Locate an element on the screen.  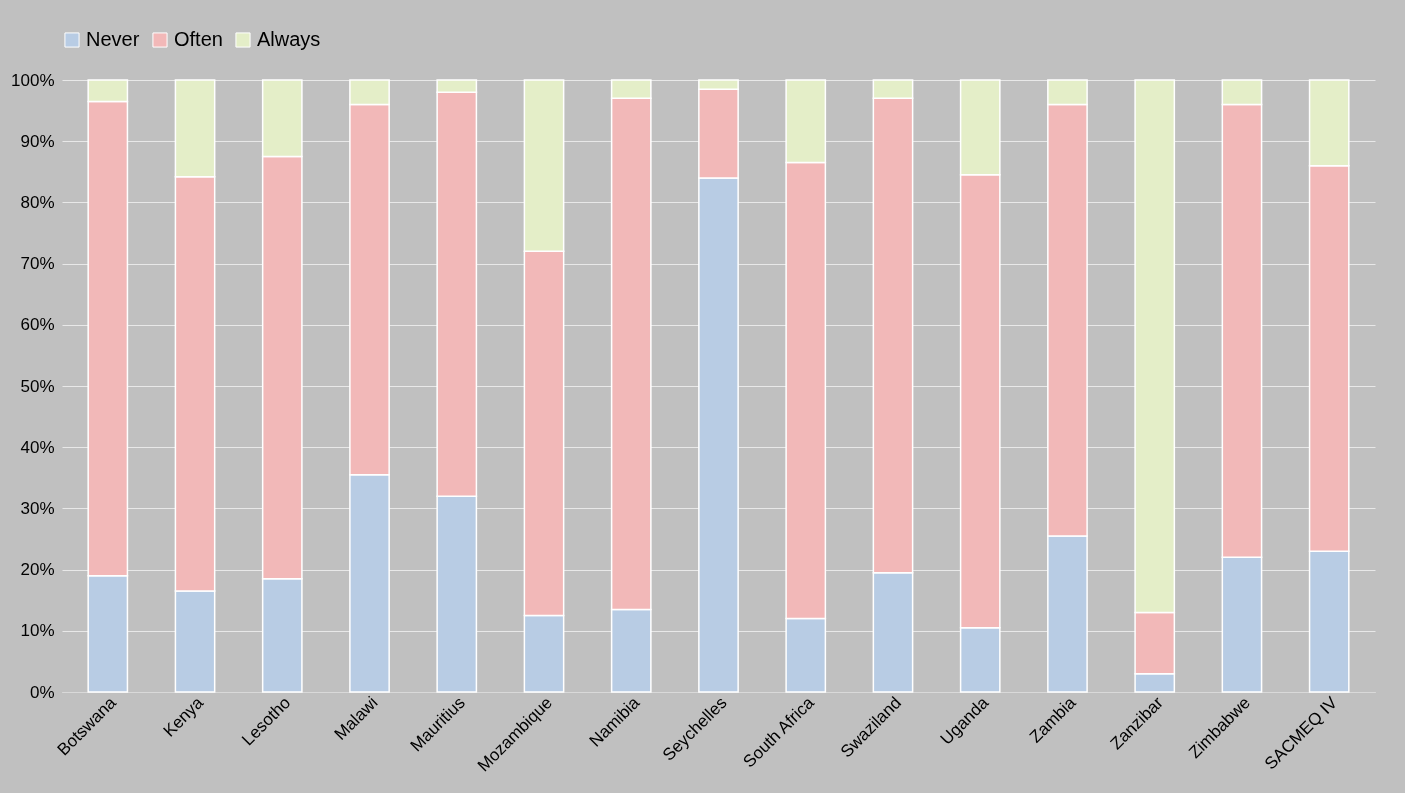
legend-label: Often is located at coordinates (198, 39).